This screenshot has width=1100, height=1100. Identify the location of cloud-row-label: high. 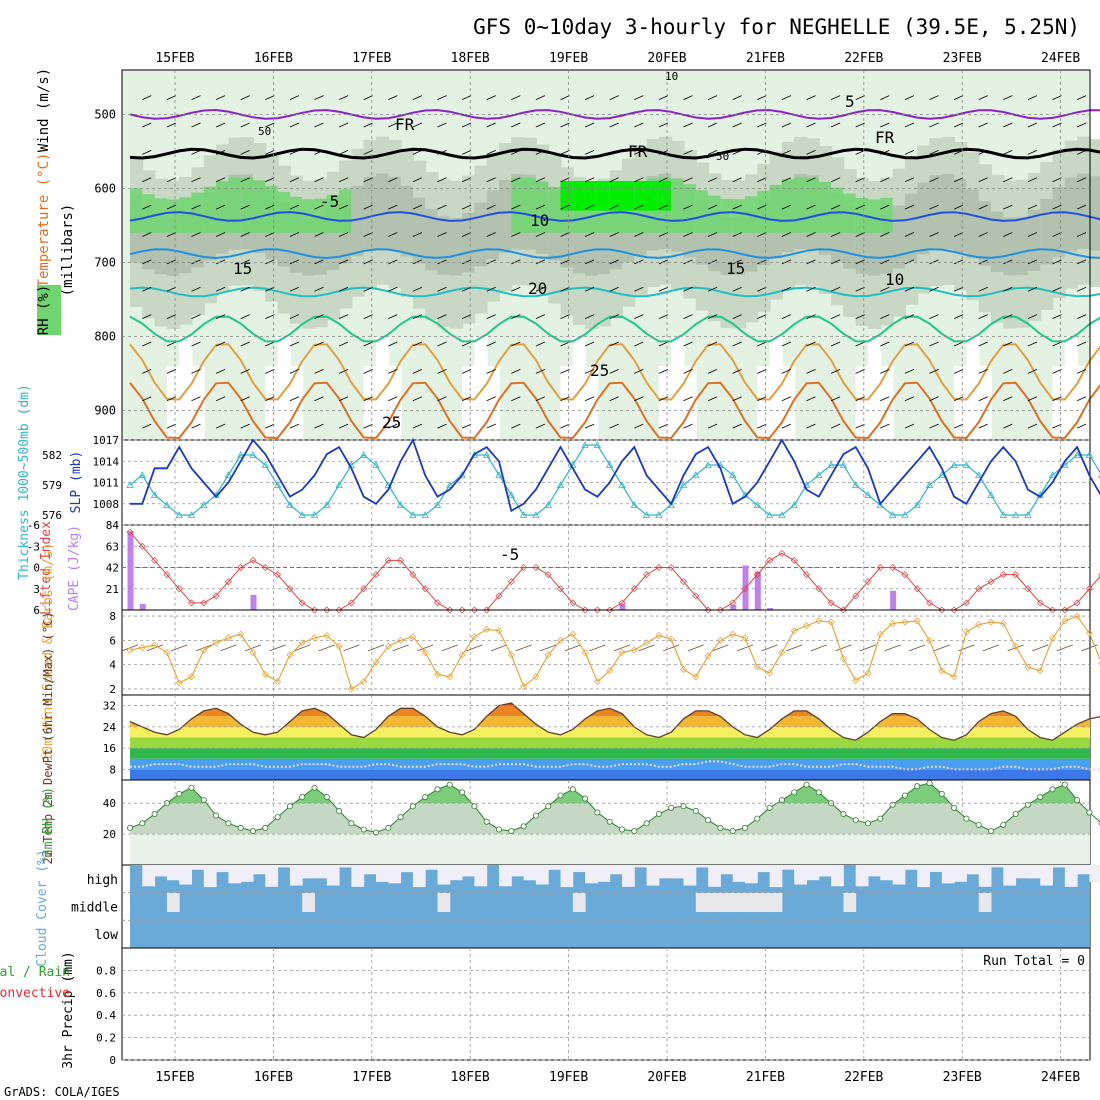
(102, 880).